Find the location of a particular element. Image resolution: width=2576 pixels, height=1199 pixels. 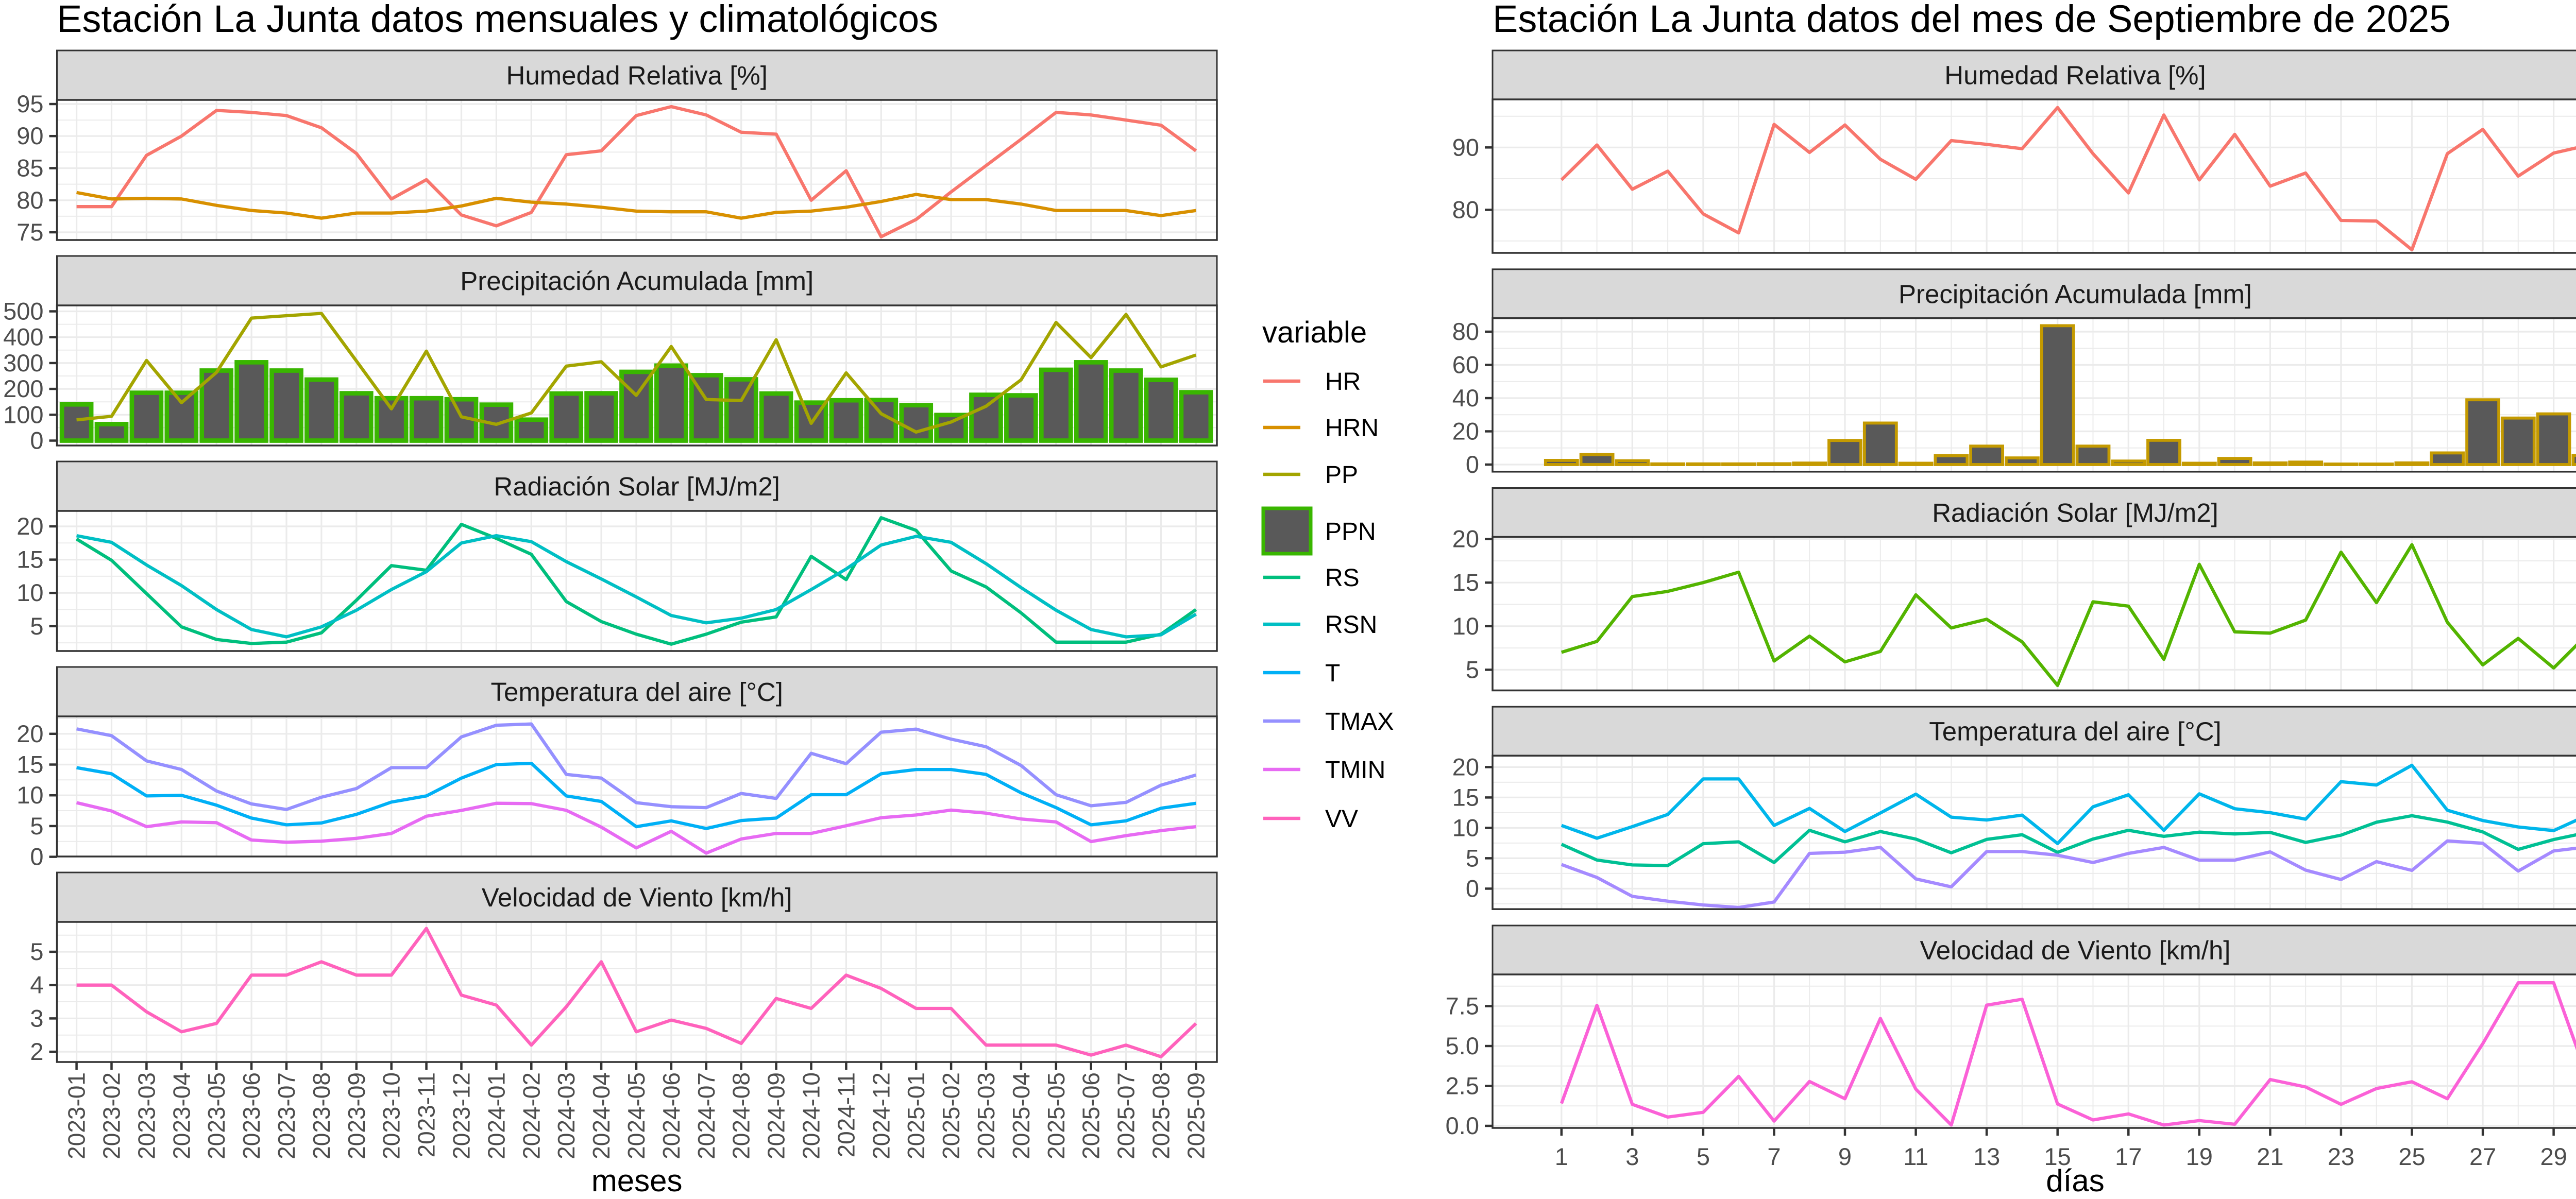

svg-text: 17 is located at coordinates (2128, 1156).